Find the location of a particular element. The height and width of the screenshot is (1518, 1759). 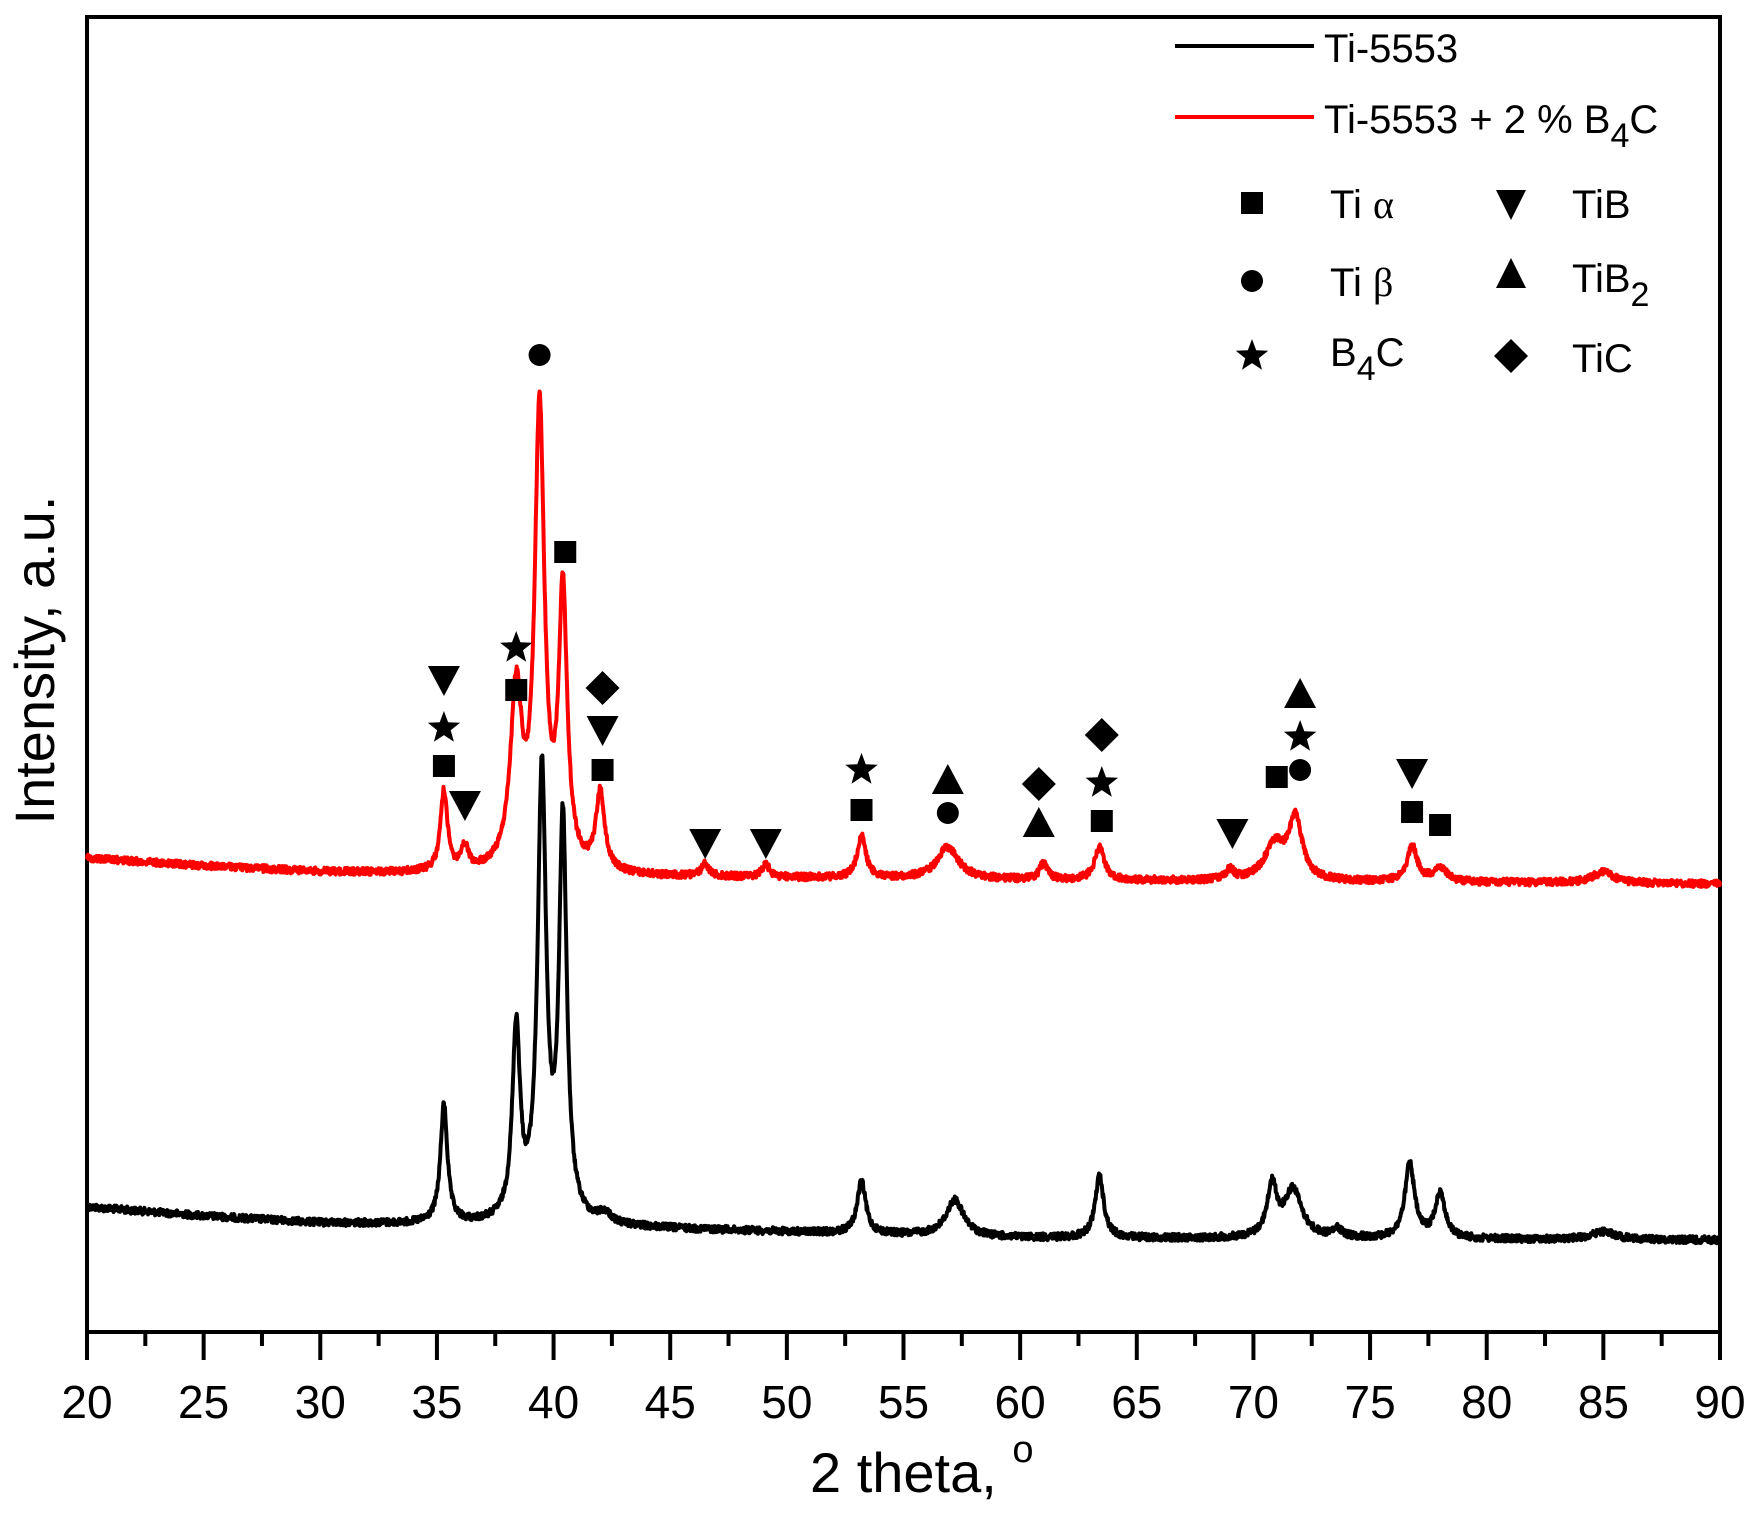

x-tick-label: 30 is located at coordinates (320, 1402).